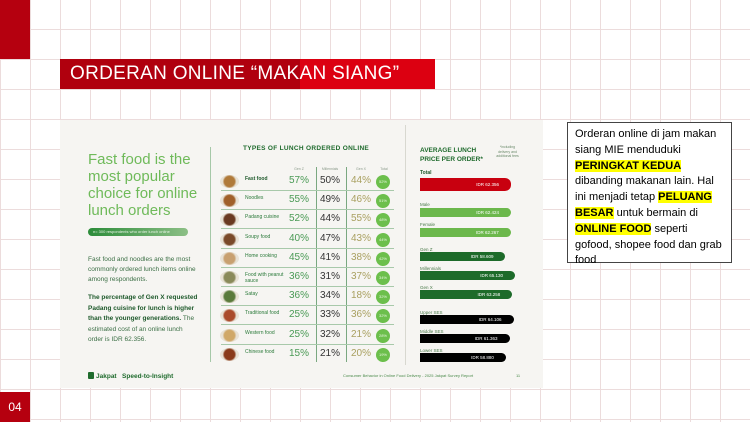 Image resolution: width=750 pixels, height=422 pixels. Describe the element at coordinates (305, 239) in the screenshot. I see `table-row: Soupy food 40% 47% 43% 44%` at that location.